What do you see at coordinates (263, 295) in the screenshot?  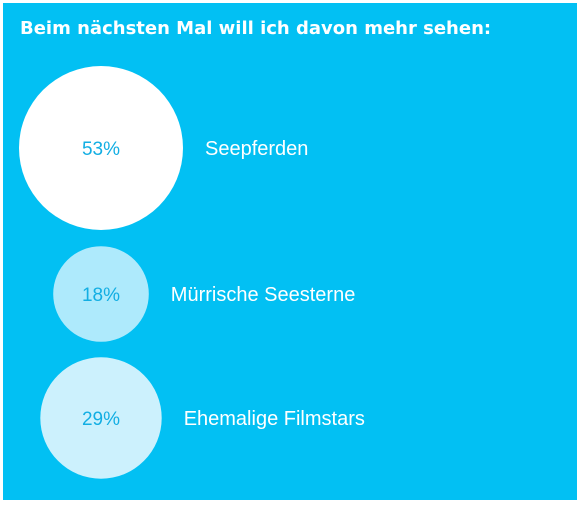 I see `category-label-1: Mürrische Seesterne` at bounding box center [263, 295].